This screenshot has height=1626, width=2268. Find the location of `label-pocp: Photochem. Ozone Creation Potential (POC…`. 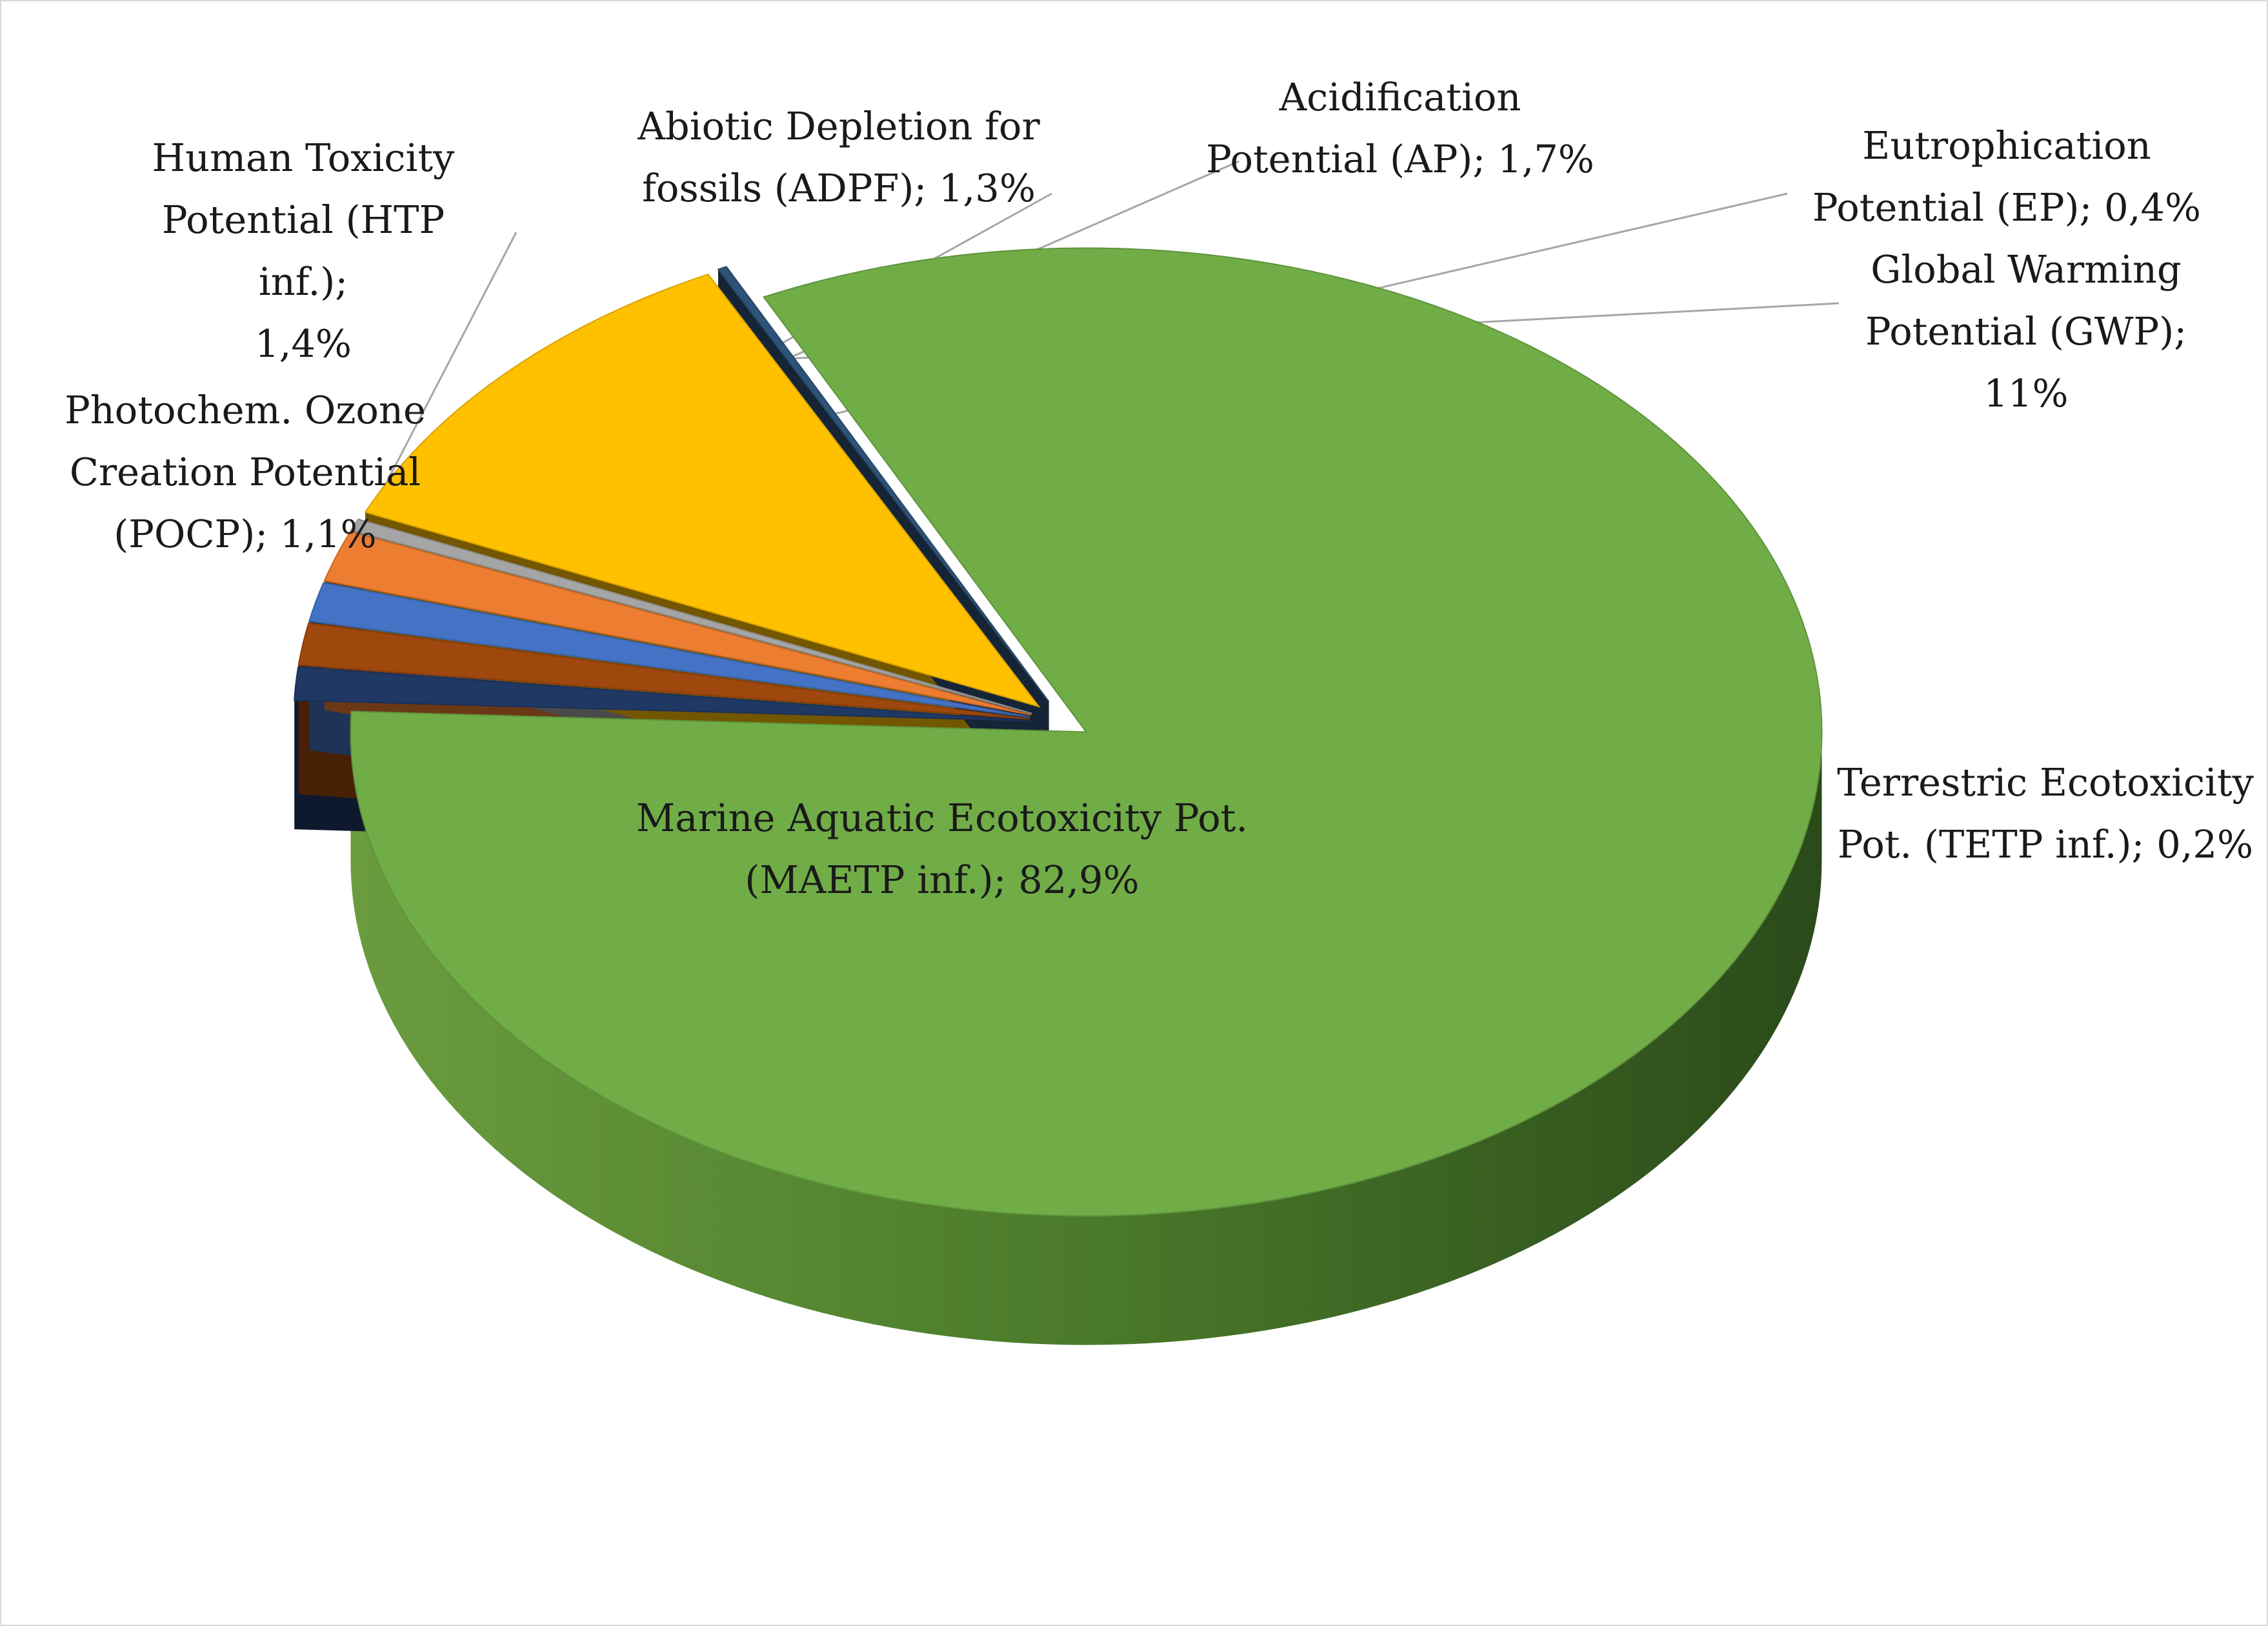

label-pocp: Photochem. Ozone Creation Potential (POC… is located at coordinates (245, 472).